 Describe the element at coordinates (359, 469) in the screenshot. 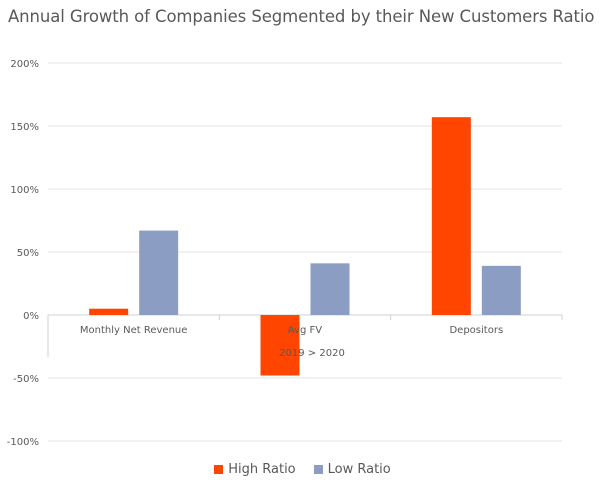

I see `legend-label-low-ratio: Low Ratio` at that location.